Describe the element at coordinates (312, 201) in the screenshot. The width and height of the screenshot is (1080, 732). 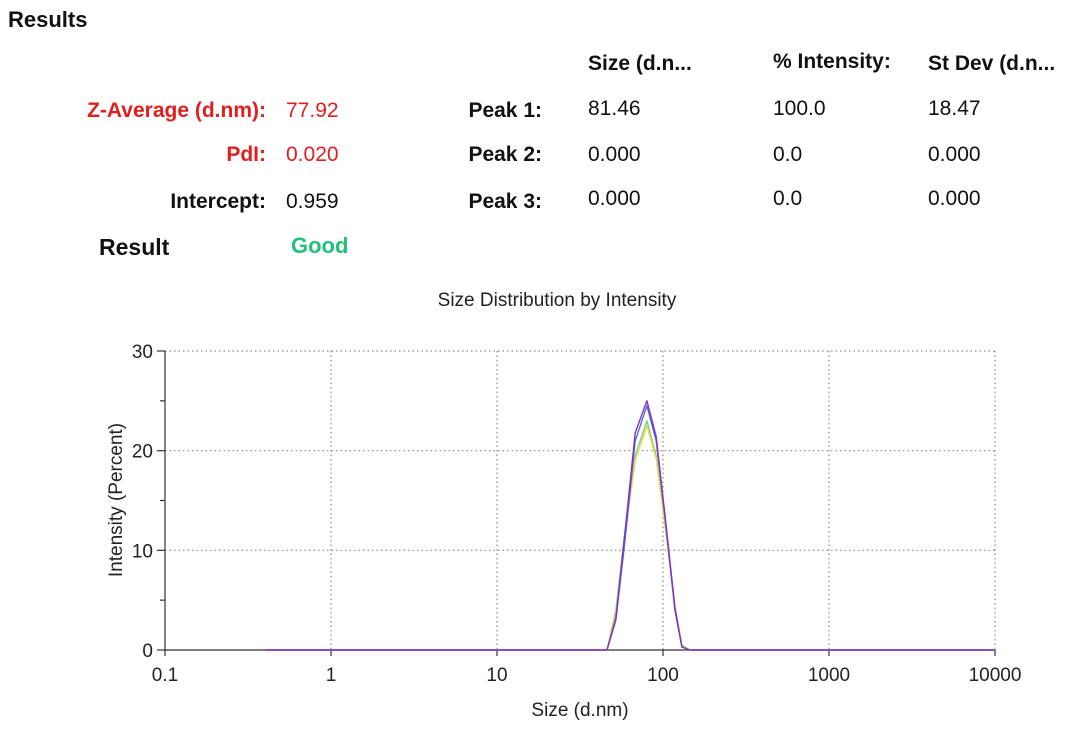
I see `intercept-value: 0.959` at that location.